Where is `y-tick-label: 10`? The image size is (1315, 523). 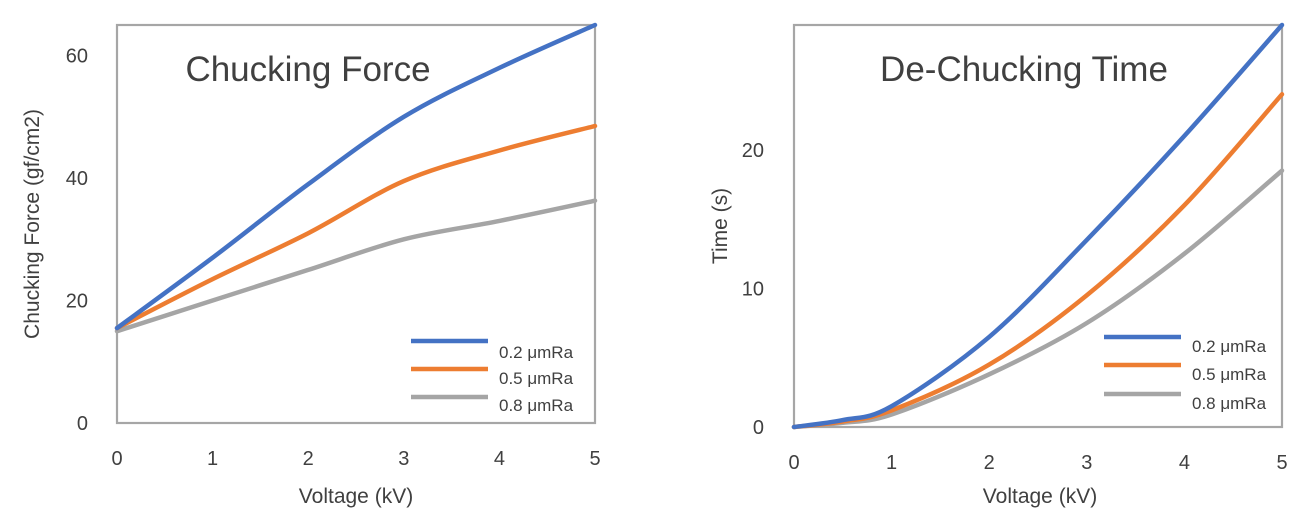
y-tick-label: 10 is located at coordinates (753, 289).